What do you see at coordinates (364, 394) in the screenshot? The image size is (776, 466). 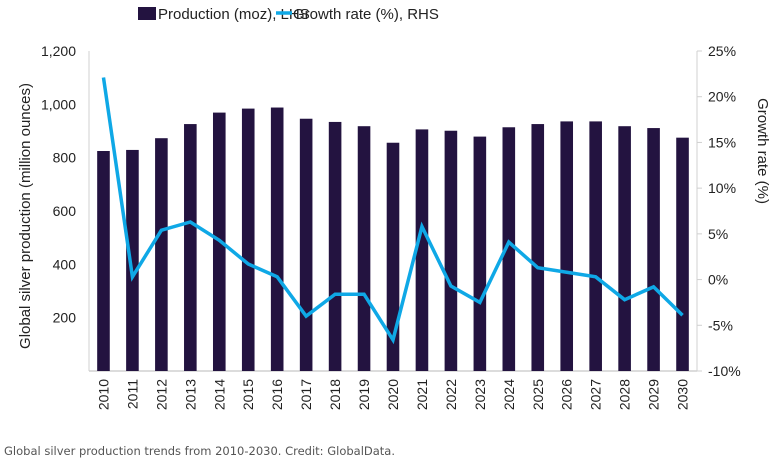 I see `x-tick-label: 2019` at bounding box center [364, 394].